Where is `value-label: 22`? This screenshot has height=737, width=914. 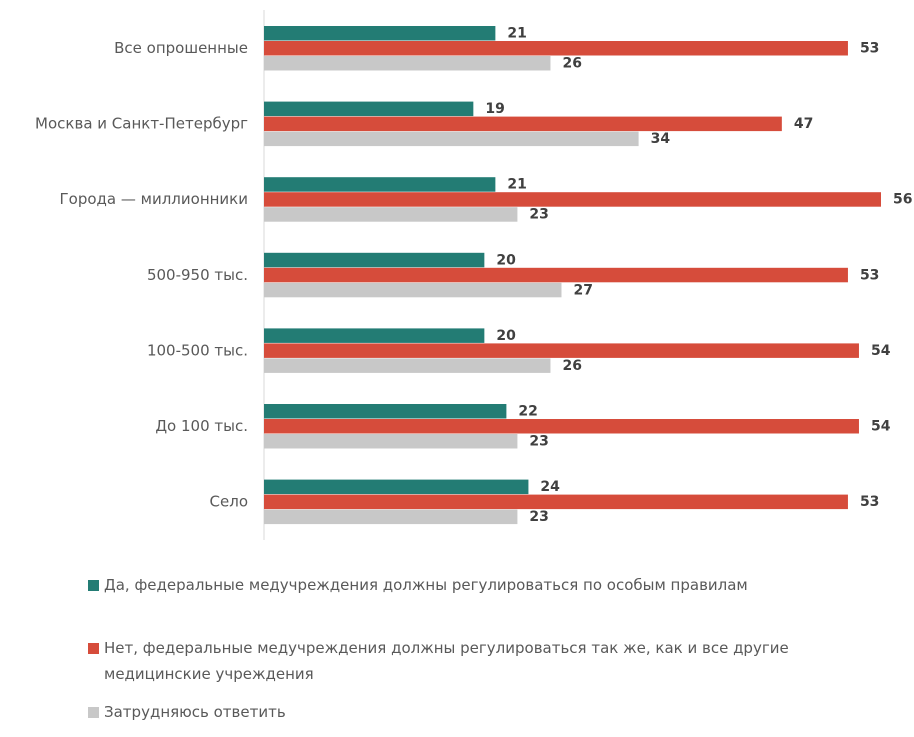
value-label: 22 is located at coordinates (527, 412).